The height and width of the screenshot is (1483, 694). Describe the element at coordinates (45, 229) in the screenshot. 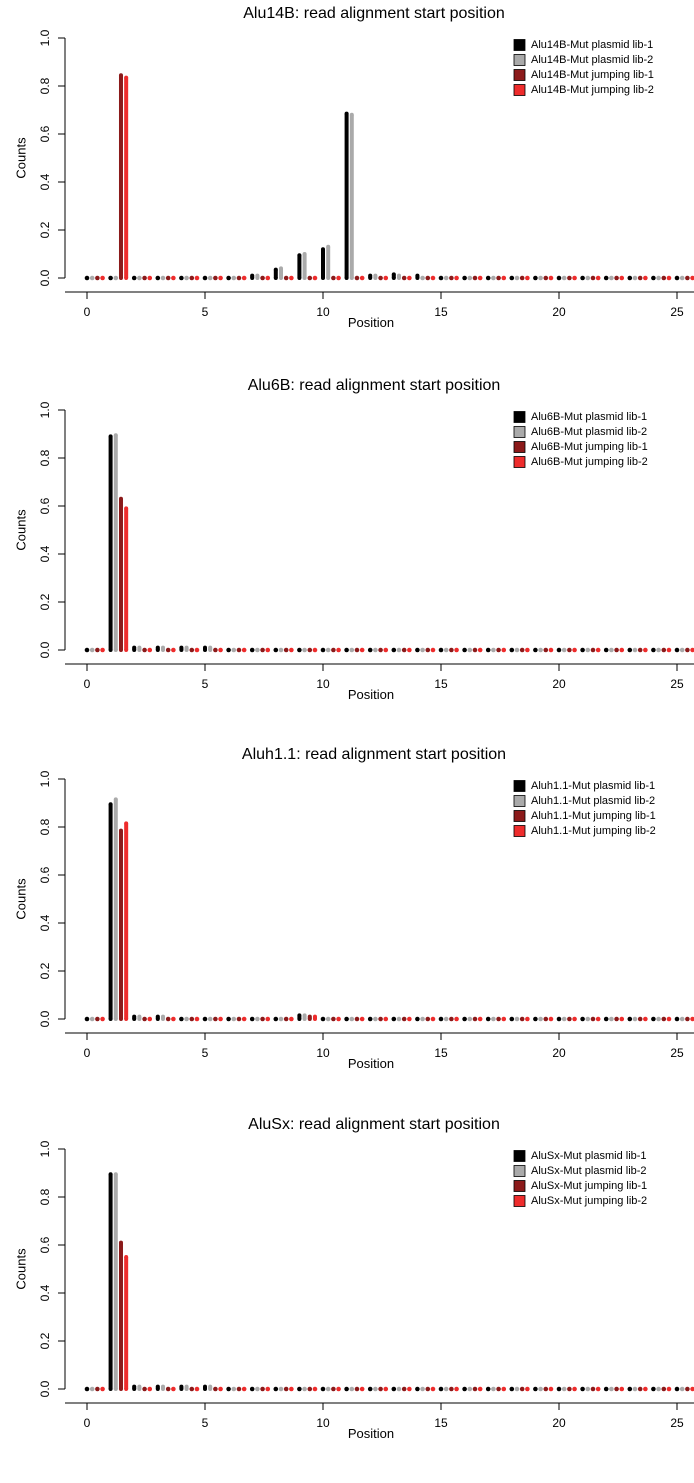

I see `y-tick-label: 0.2` at that location.